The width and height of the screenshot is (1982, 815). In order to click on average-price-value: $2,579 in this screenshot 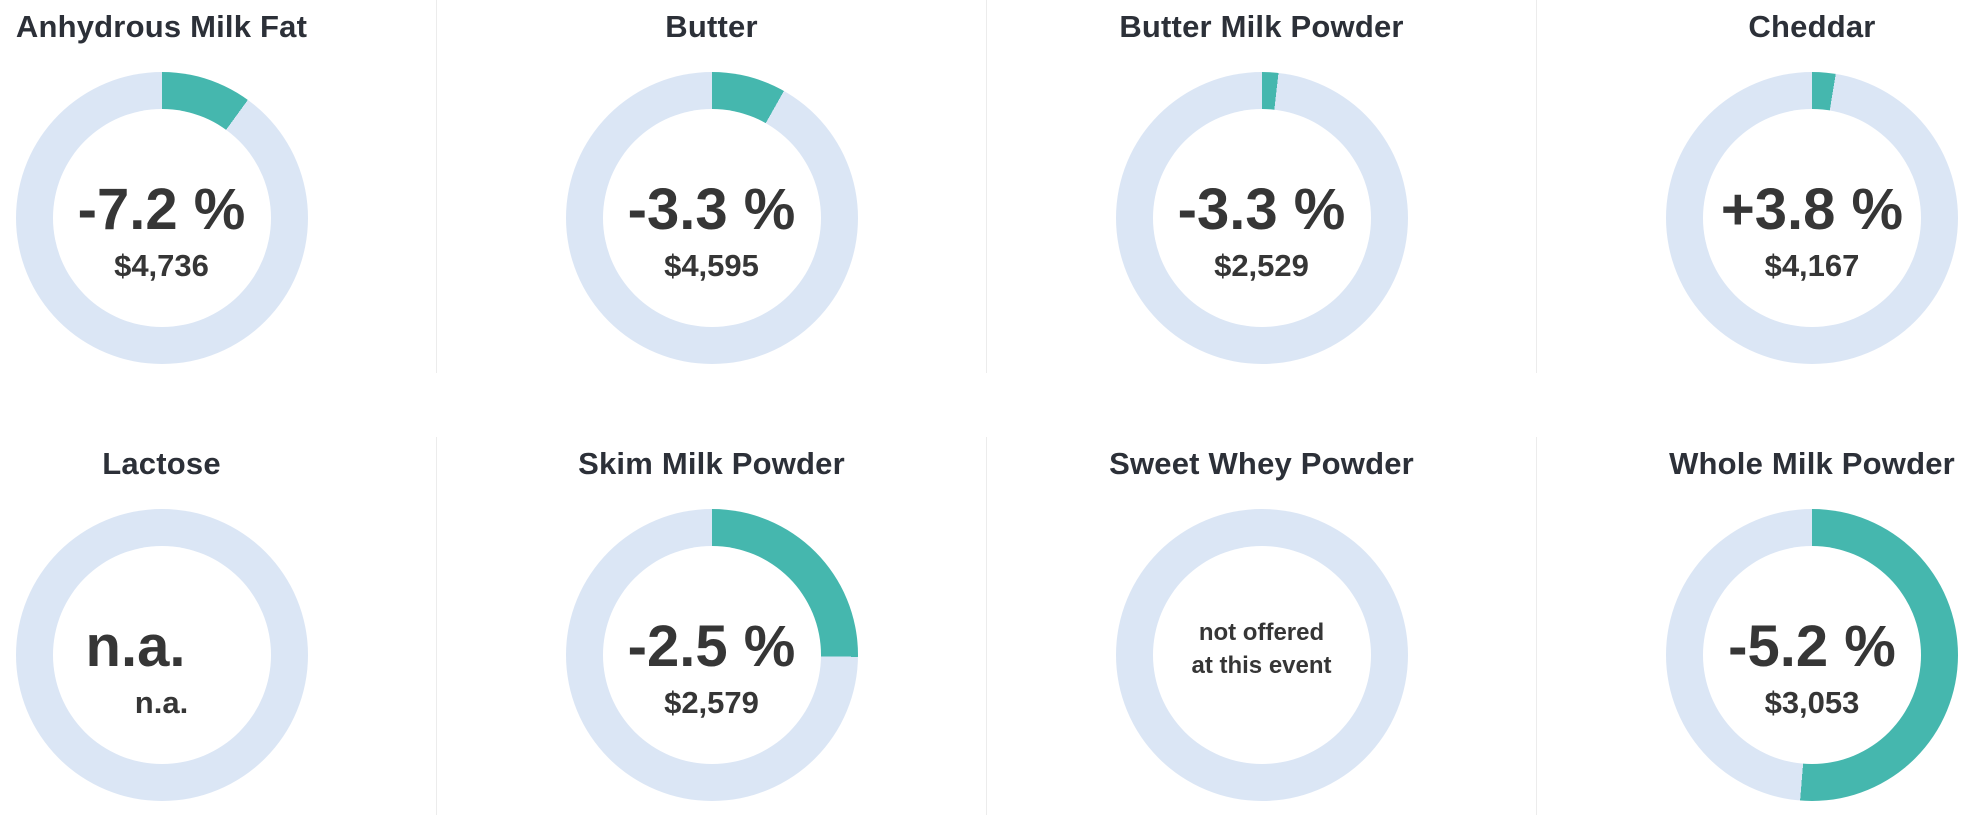, I will do `click(711, 702)`.